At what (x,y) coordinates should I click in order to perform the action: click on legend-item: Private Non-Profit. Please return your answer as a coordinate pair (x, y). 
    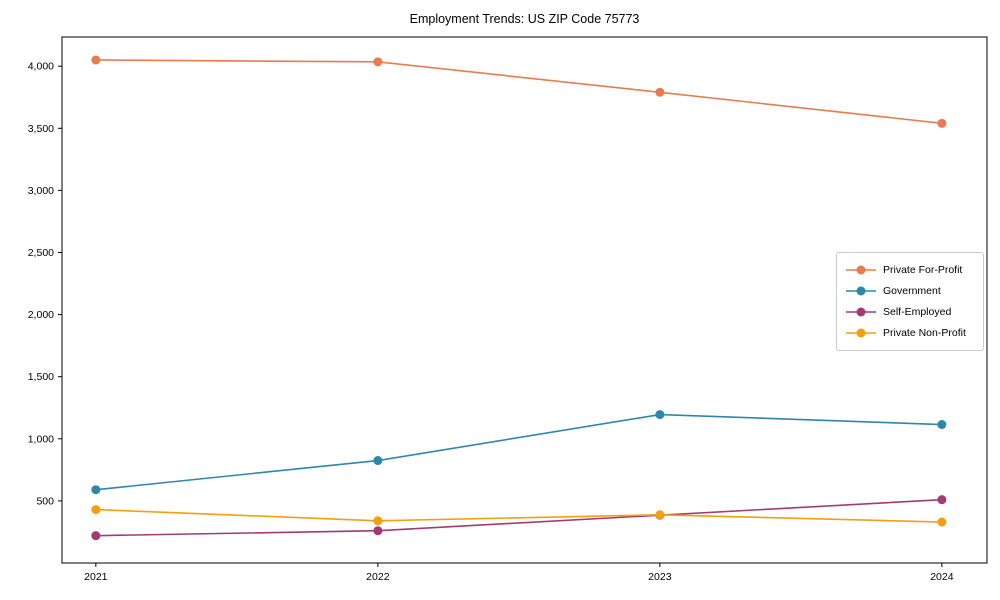
    Looking at the image, I should click on (910, 333).